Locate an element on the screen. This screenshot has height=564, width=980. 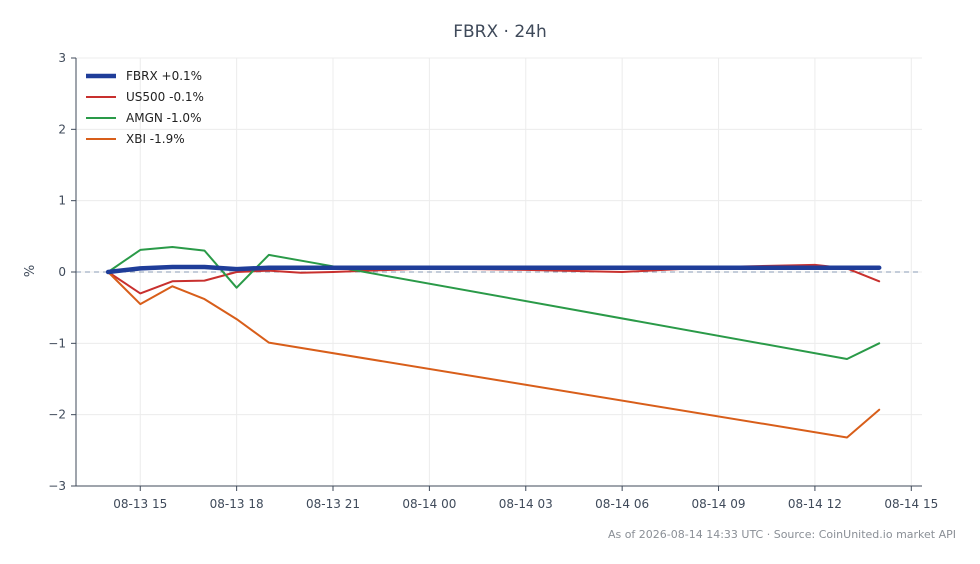
x-tick-label: 08-13 15 is located at coordinates (140, 504).